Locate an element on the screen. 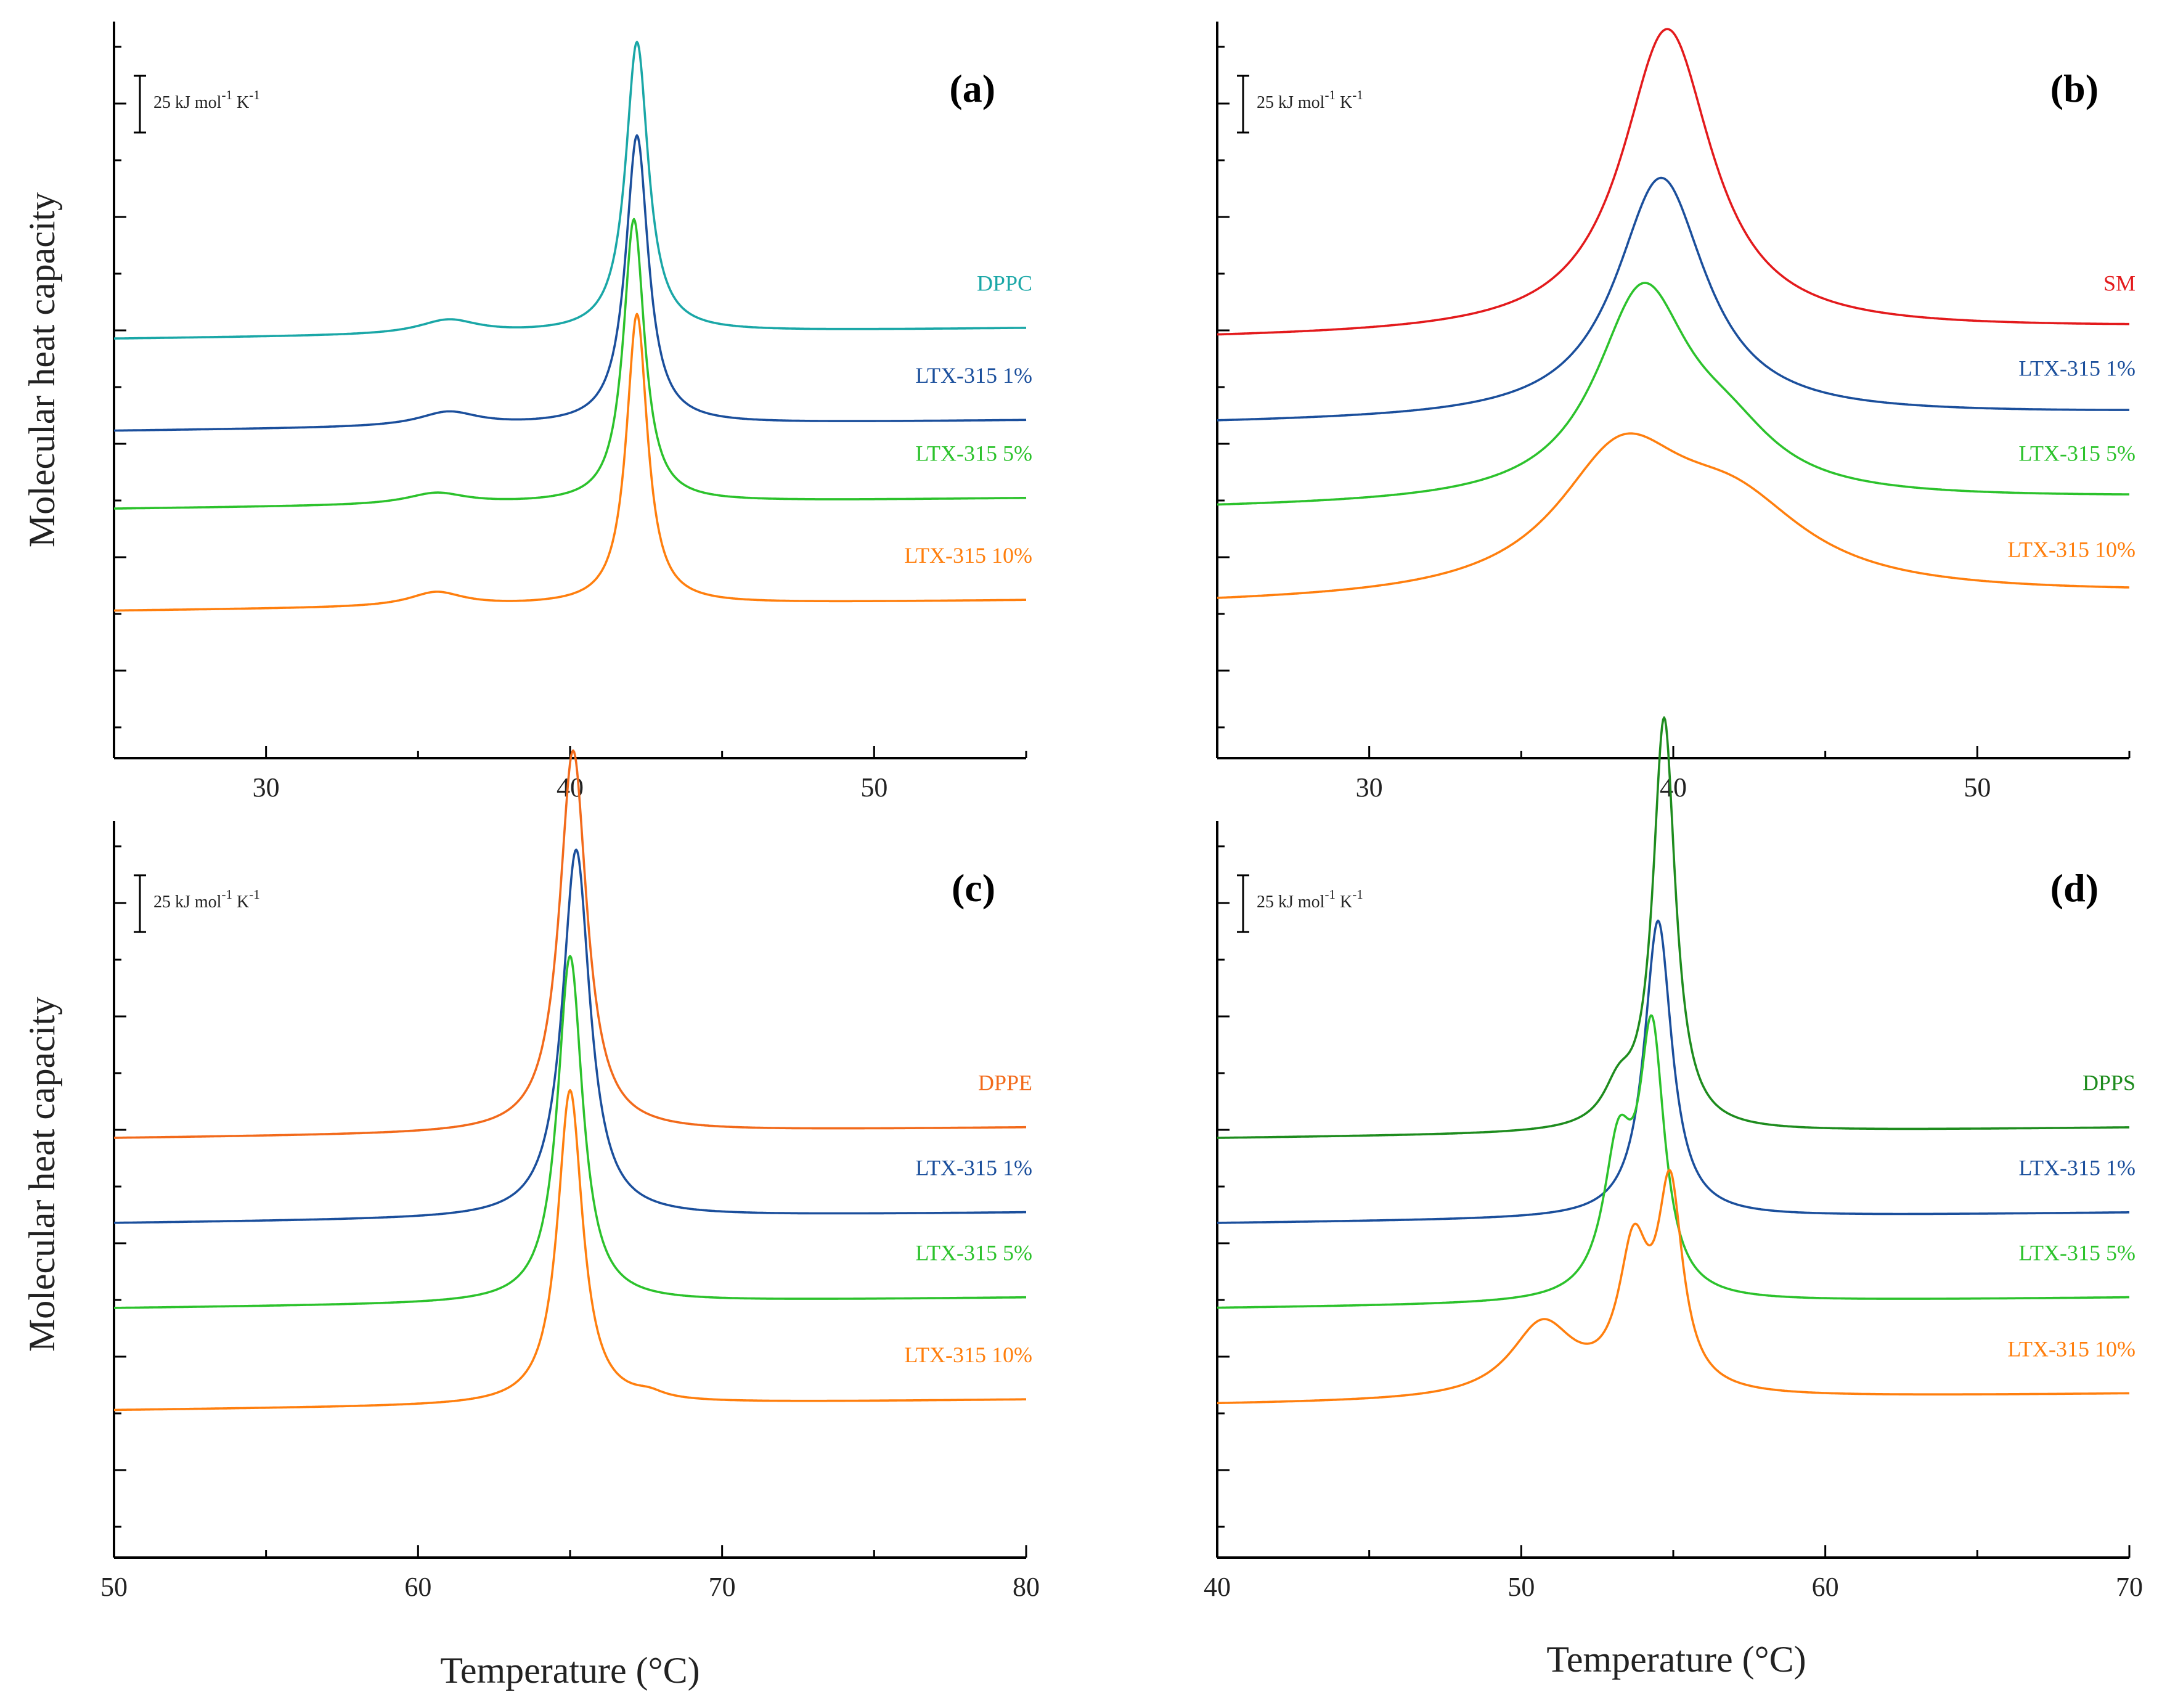  panel-label: (d) is located at coordinates (2074, 888).